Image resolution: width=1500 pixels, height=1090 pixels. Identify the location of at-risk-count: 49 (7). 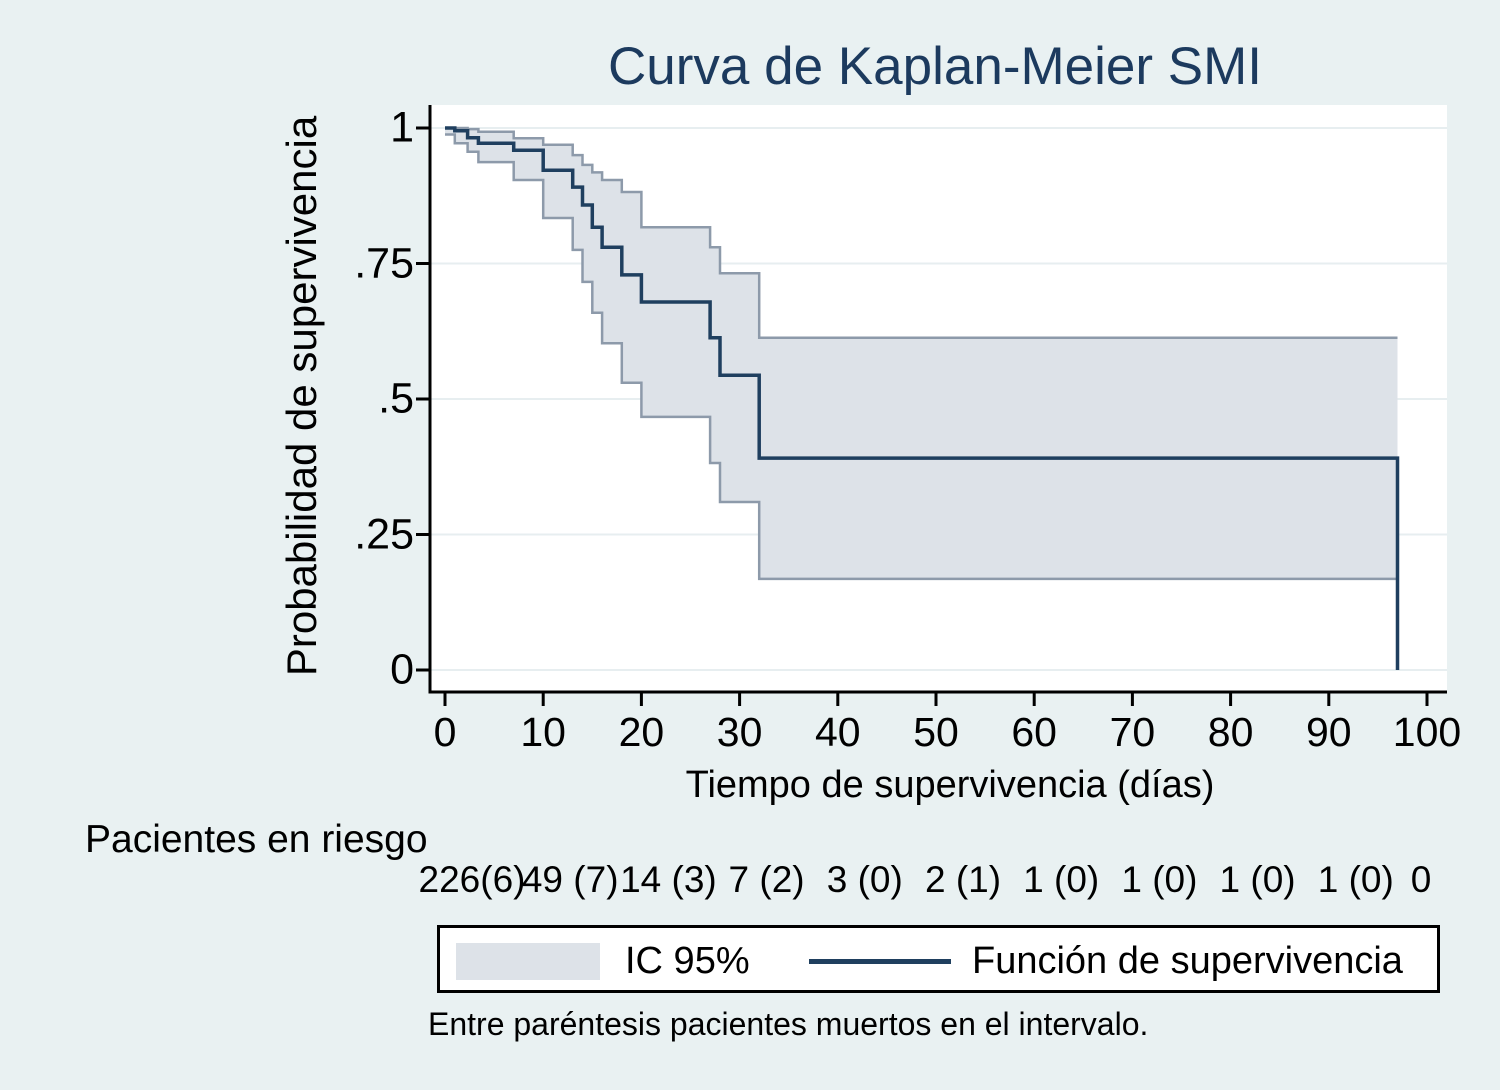
(570, 879).